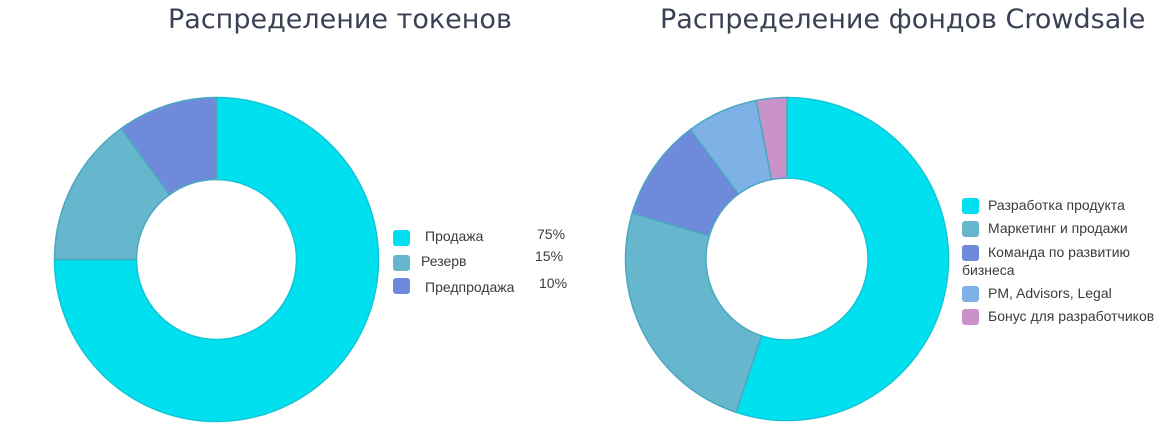  What do you see at coordinates (551, 234) in the screenshot?
I see `legend-value: 75%` at bounding box center [551, 234].